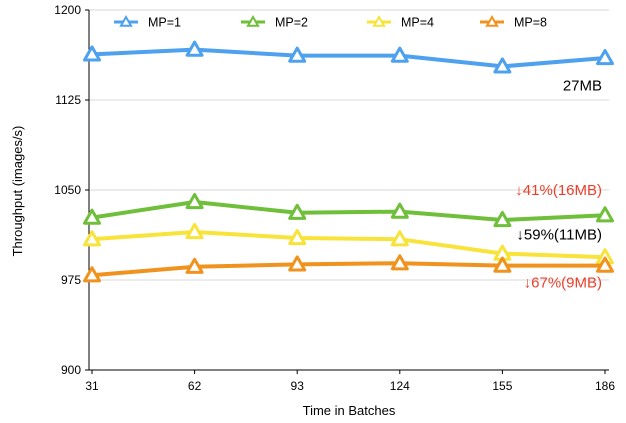  Describe the element at coordinates (563, 282) in the screenshot. I see `annotation-label: ↓67%(9MB)` at that location.